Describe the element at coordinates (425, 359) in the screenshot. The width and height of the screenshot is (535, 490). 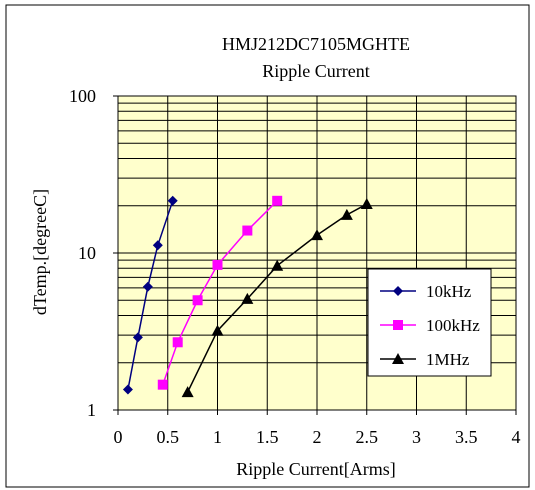
I see `legend-item: 1MHz` at that location.